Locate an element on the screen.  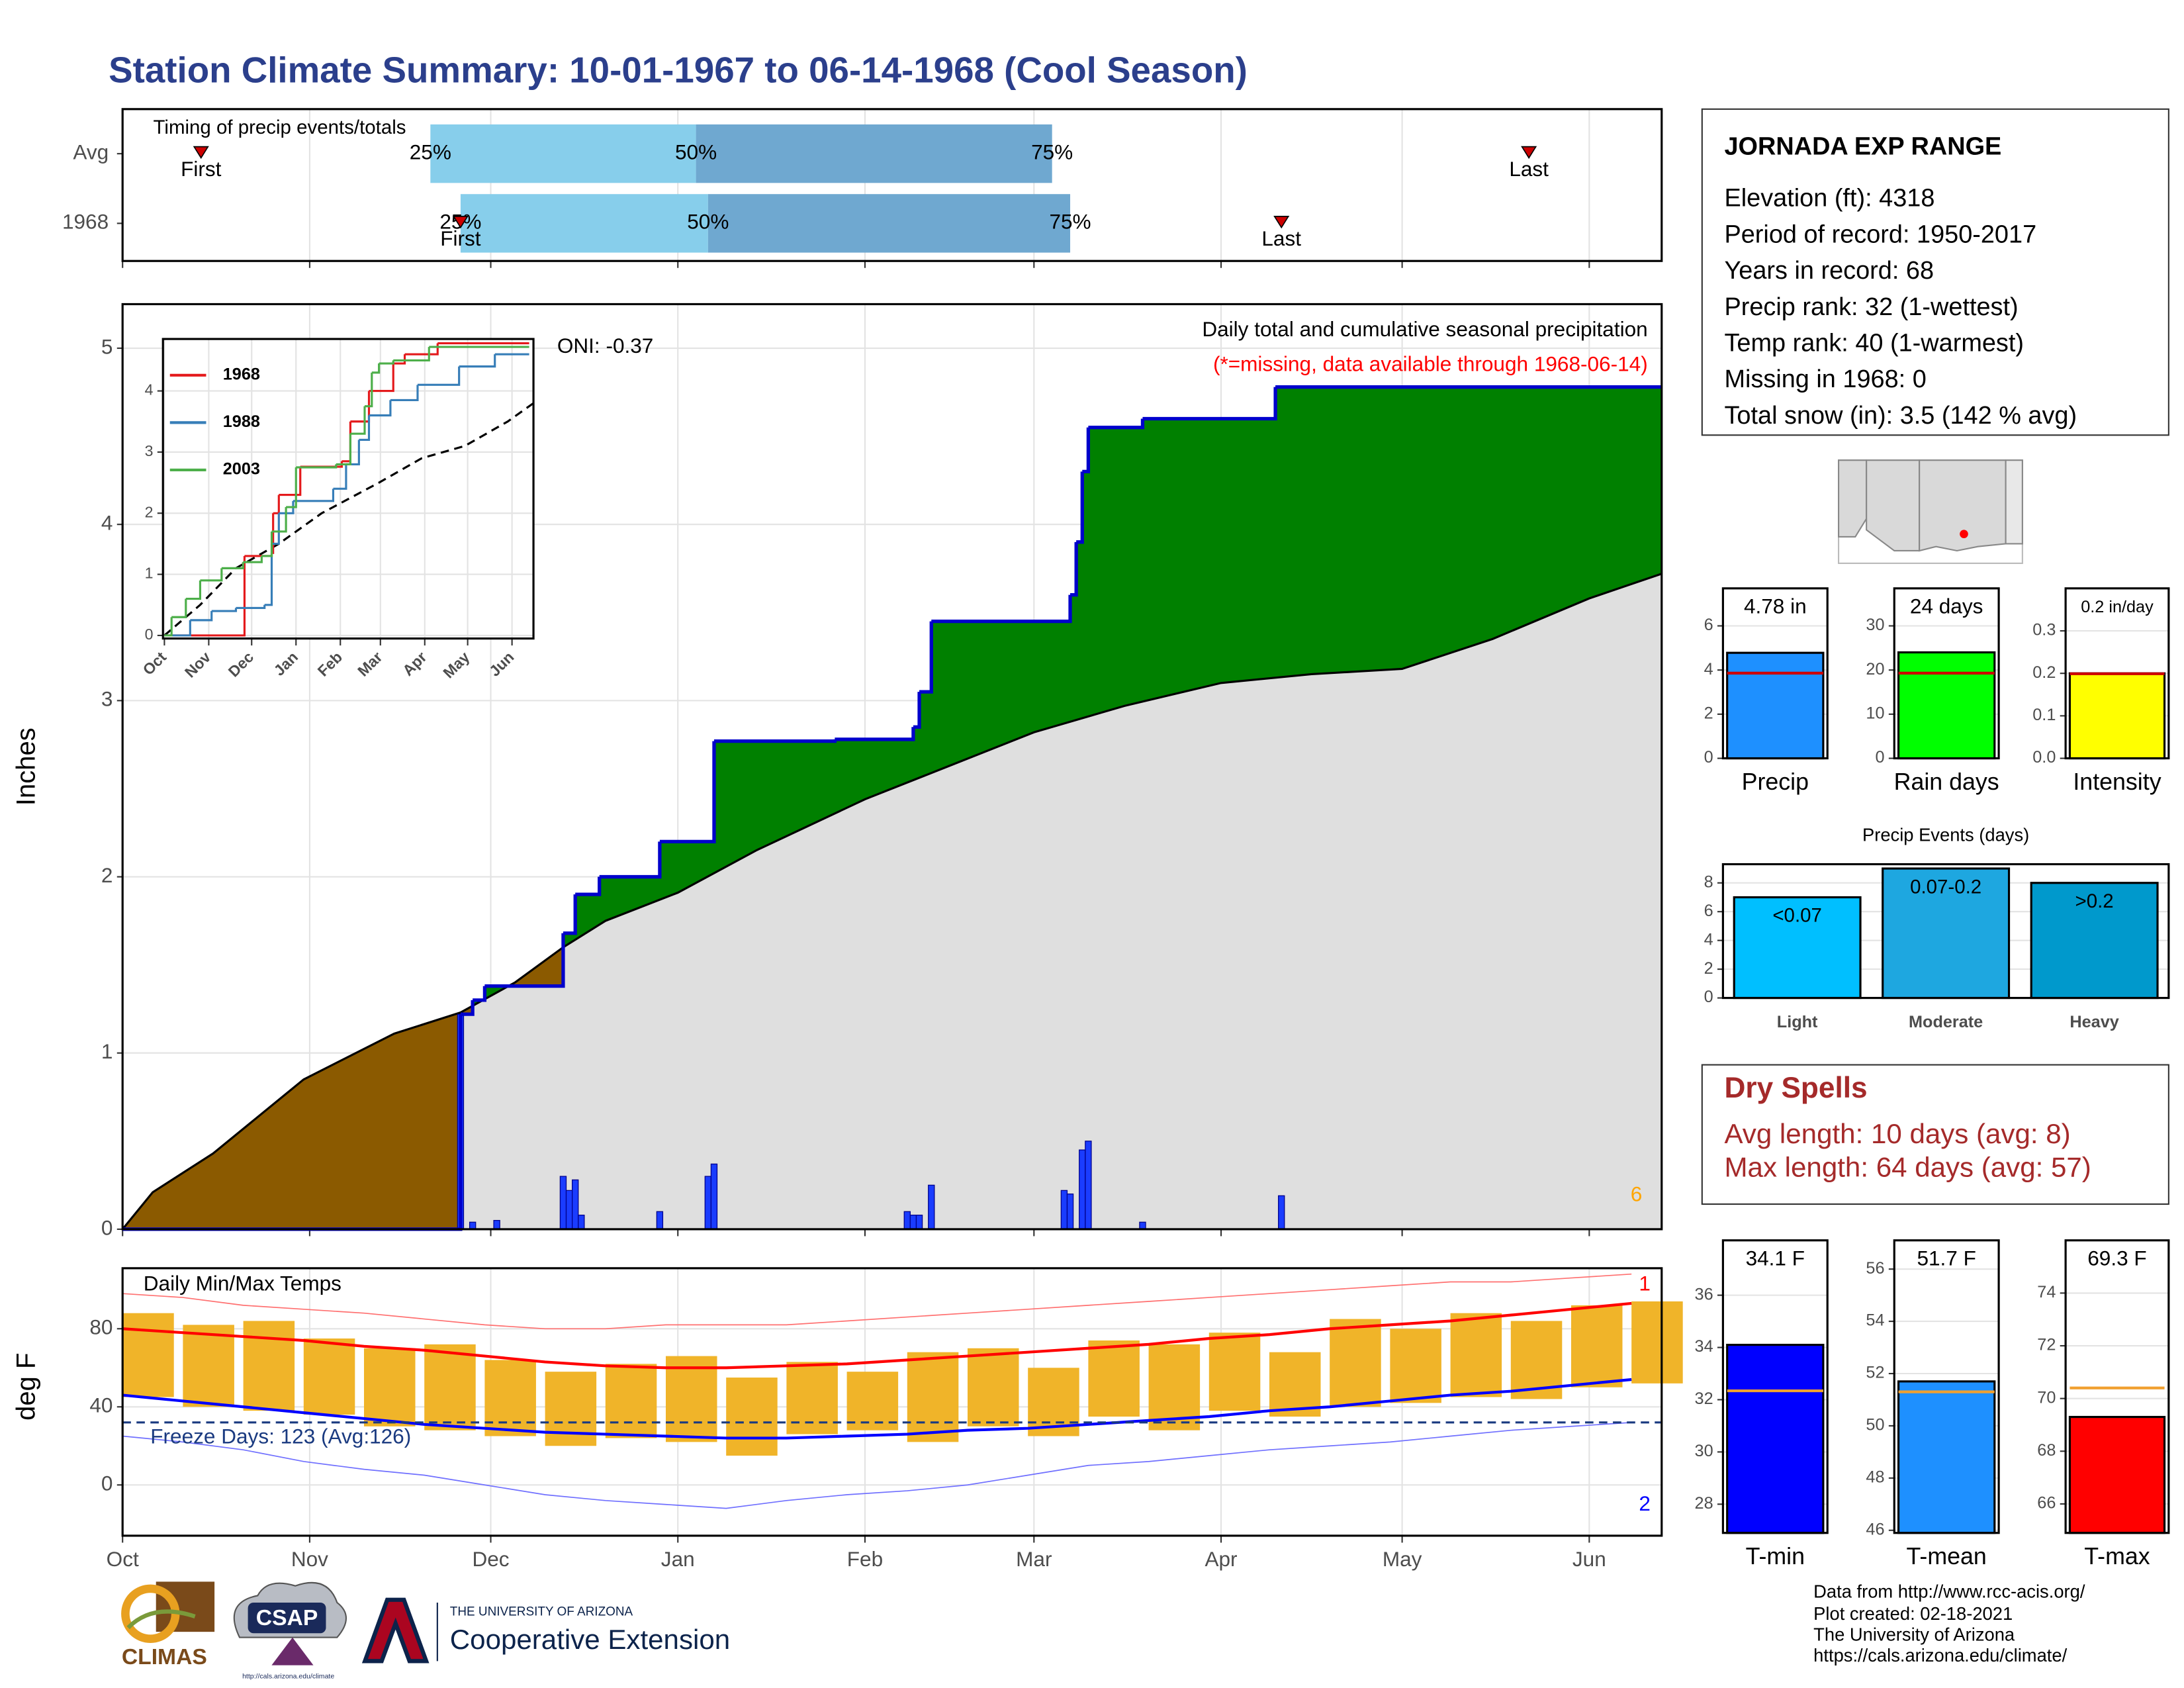
x-tick-label: Apr is located at coordinates (1221, 1559).